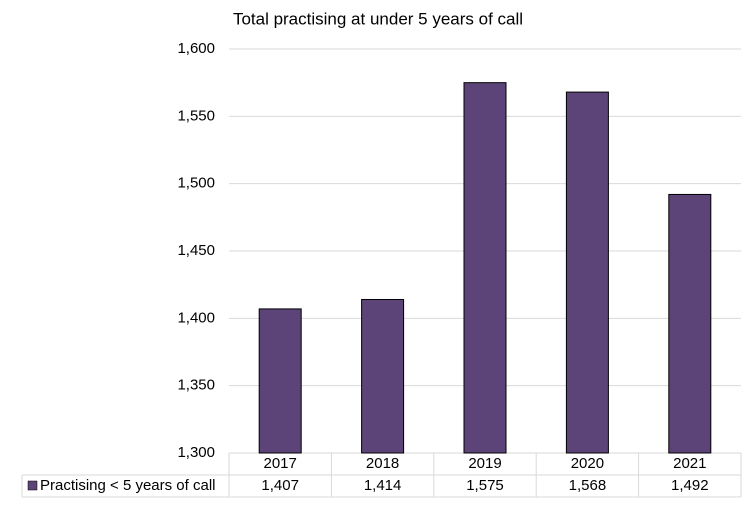 Image resolution: width=756 pixels, height=505 pixels. Describe the element at coordinates (280, 463) in the screenshot. I see `x-tick-label: 2017` at that location.